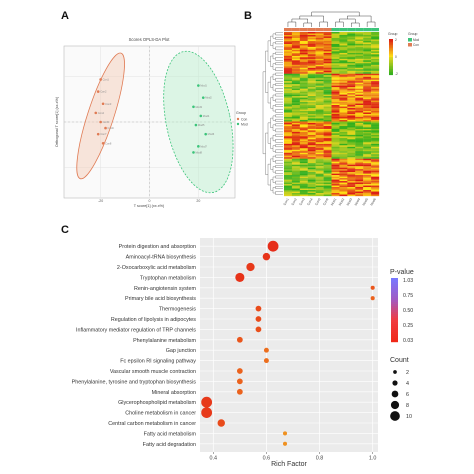 The width and height of the screenshot is (474, 474). Describe the element at coordinates (317, 201) in the screenshot. I see `column-label: Con5` at that location.